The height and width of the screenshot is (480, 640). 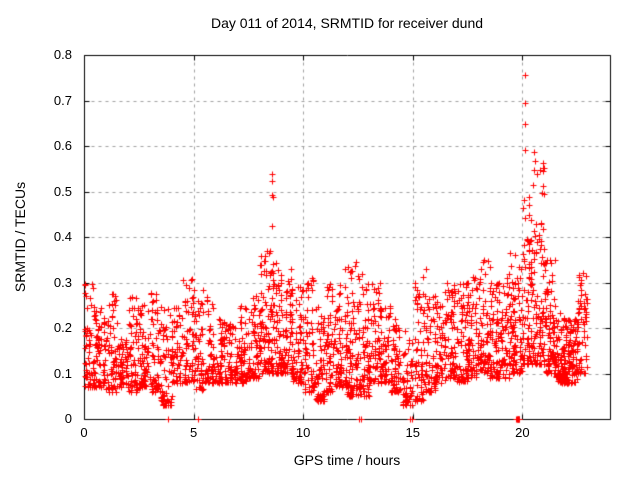 What do you see at coordinates (347, 460) in the screenshot?
I see `x-axis-label: GPS time / hours` at bounding box center [347, 460].